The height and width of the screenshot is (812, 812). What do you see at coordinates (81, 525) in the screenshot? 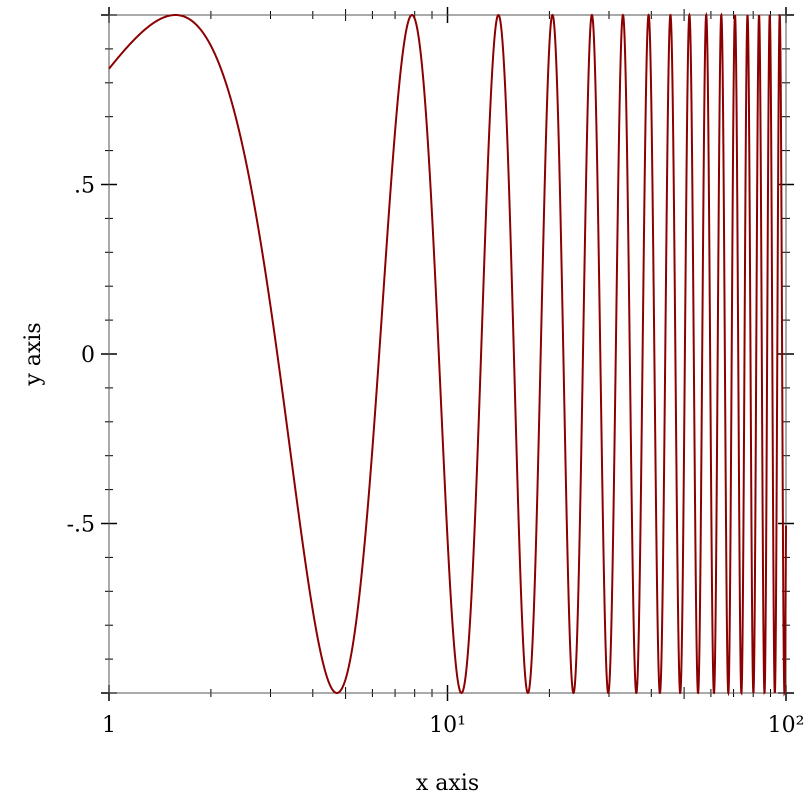
I see `y-tick-label: -.5` at bounding box center [81, 525].